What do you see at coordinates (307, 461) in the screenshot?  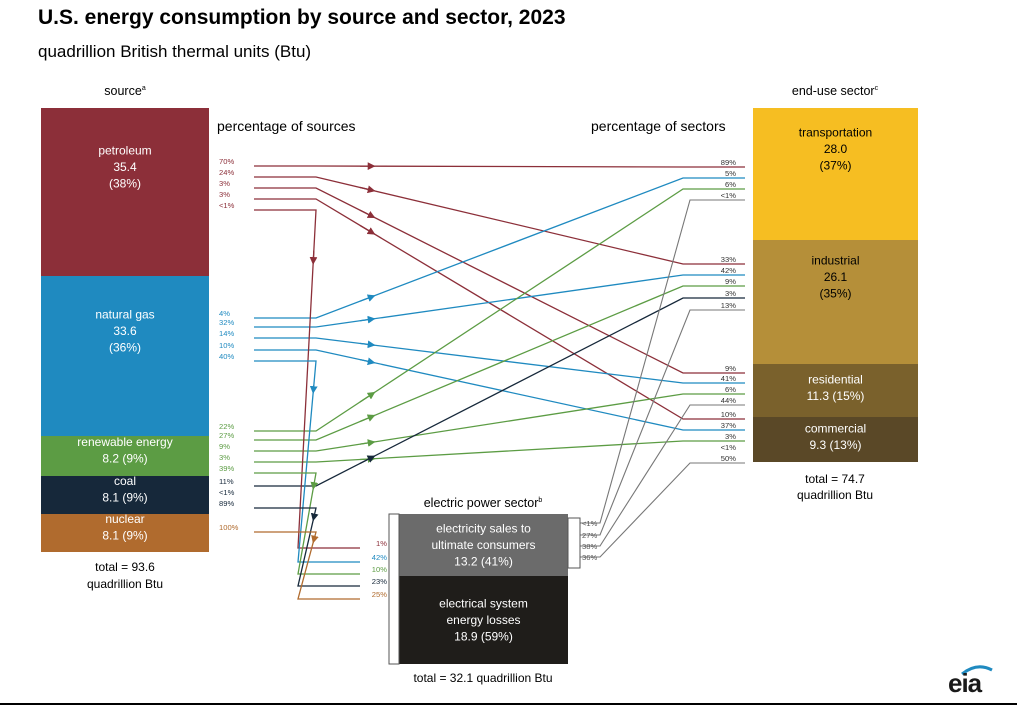 I see `flow-natural-gas-to-electric` at bounding box center [307, 461].